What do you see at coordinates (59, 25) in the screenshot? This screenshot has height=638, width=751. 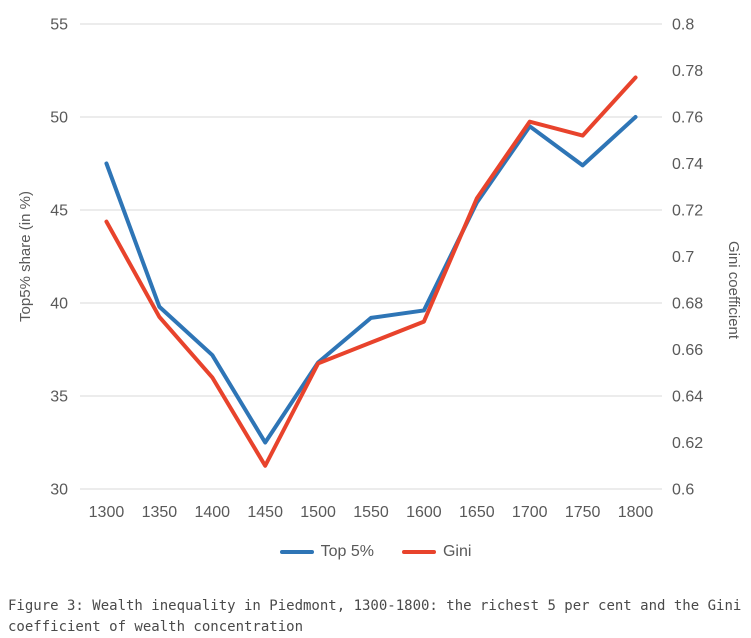 I see `left-axis-tick-label: 55` at bounding box center [59, 25].